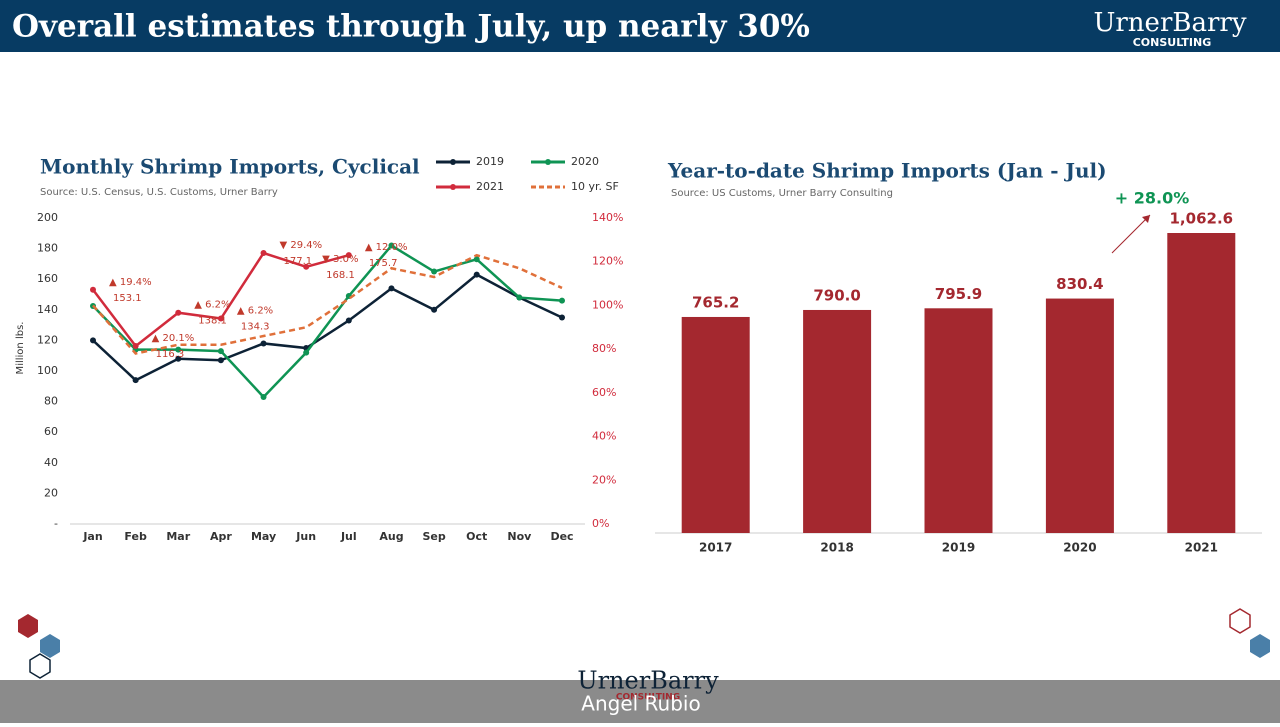 This screenshot has height=727, width=1280. I want to click on y2-tick-label: 40%, so click(604, 436).